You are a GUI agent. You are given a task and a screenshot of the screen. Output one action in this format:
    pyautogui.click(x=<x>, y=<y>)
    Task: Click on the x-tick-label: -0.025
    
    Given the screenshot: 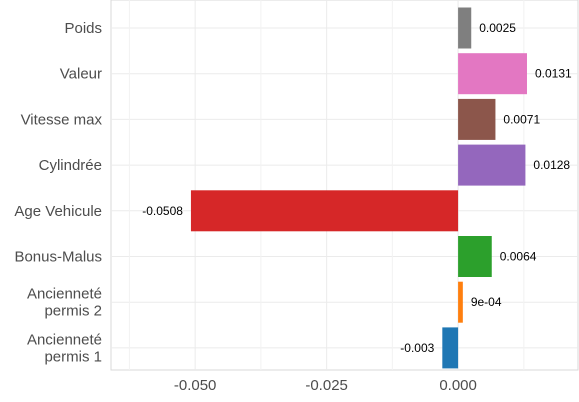 What is the action you would take?
    pyautogui.click(x=326, y=385)
    